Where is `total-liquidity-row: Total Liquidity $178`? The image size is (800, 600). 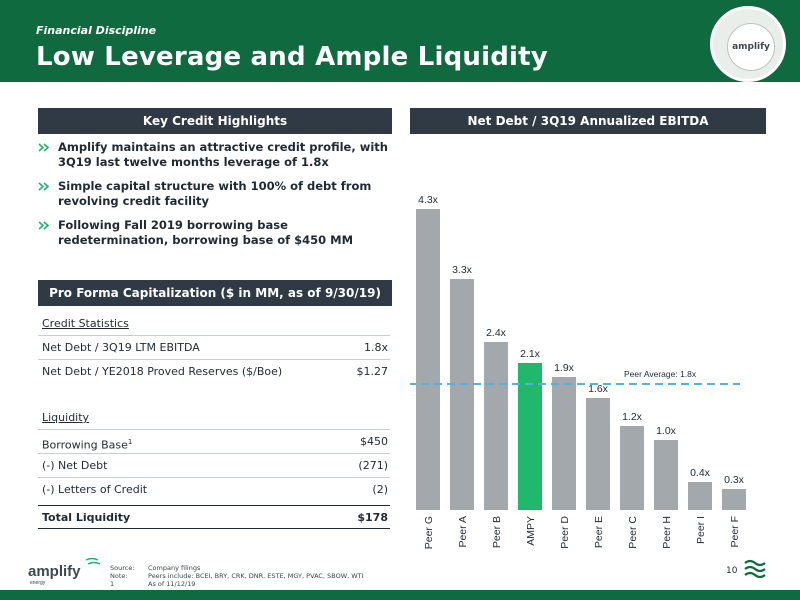 total-liquidity-row: Total Liquidity $178 is located at coordinates (214, 517).